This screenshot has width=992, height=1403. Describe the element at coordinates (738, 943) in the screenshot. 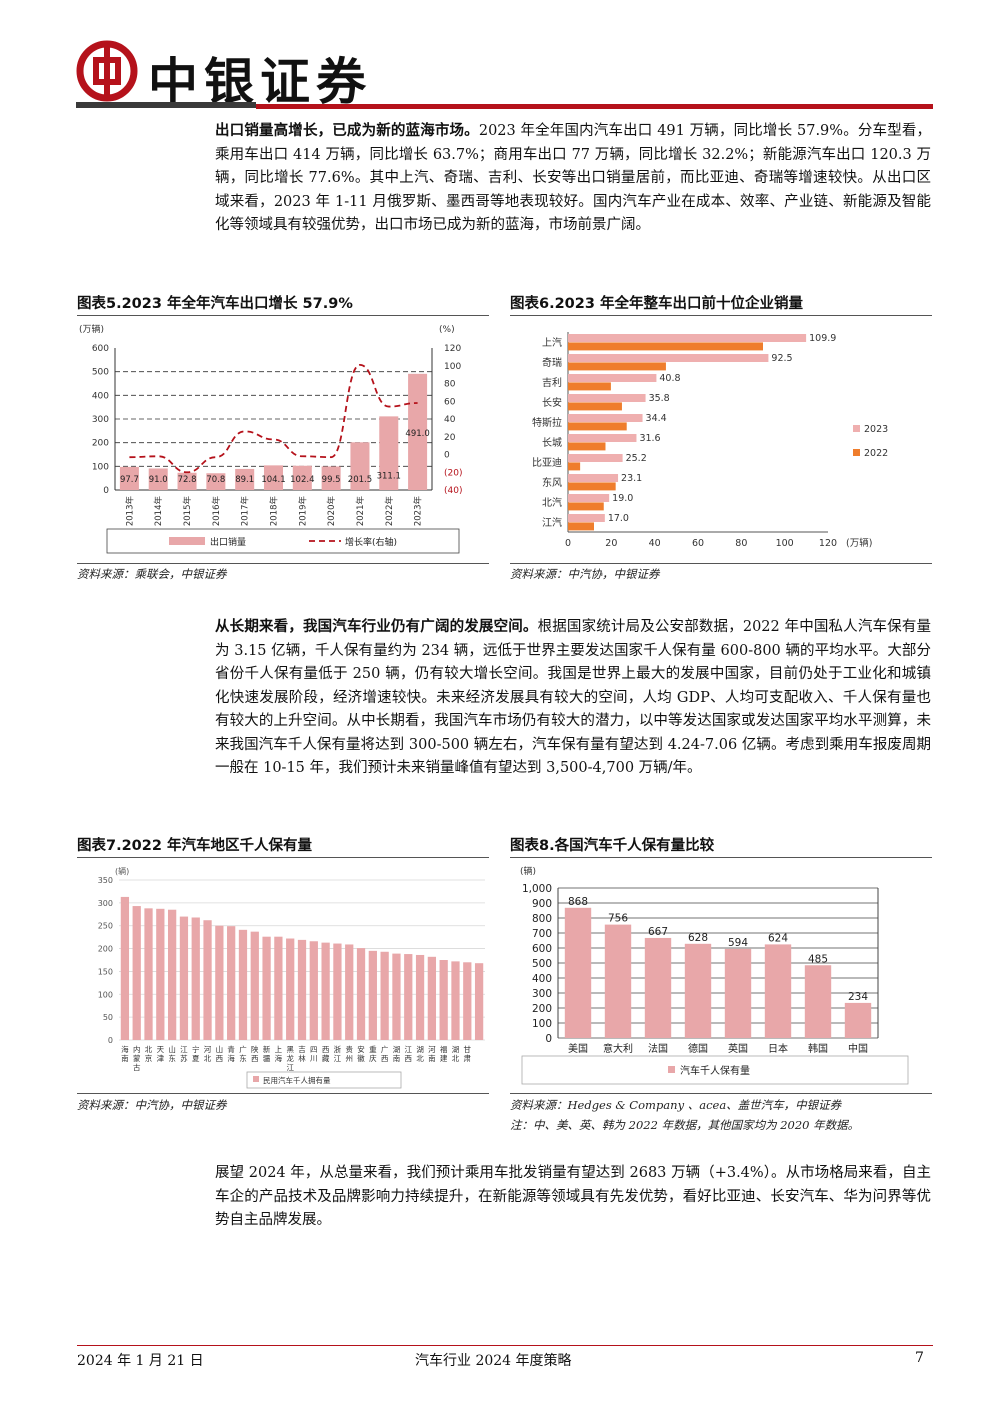

I see `bar-value-label: 594` at that location.